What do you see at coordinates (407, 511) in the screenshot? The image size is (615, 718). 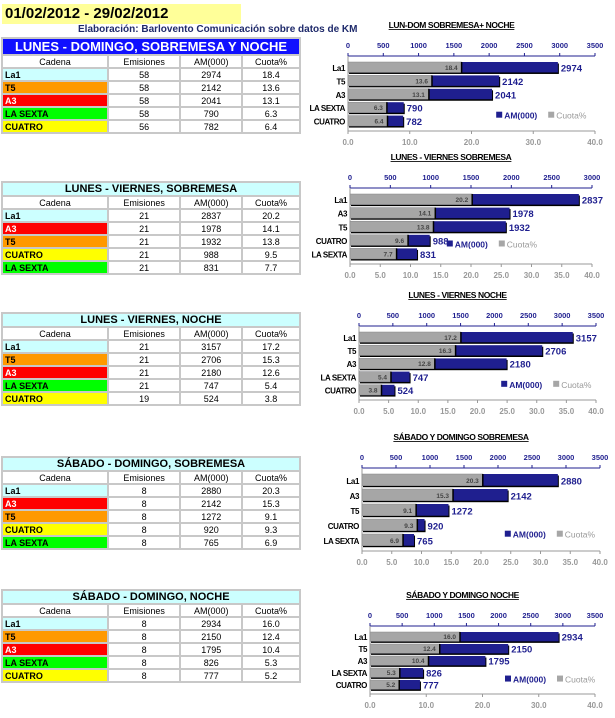 I see `cuota-data-label: 9.1` at bounding box center [407, 511].